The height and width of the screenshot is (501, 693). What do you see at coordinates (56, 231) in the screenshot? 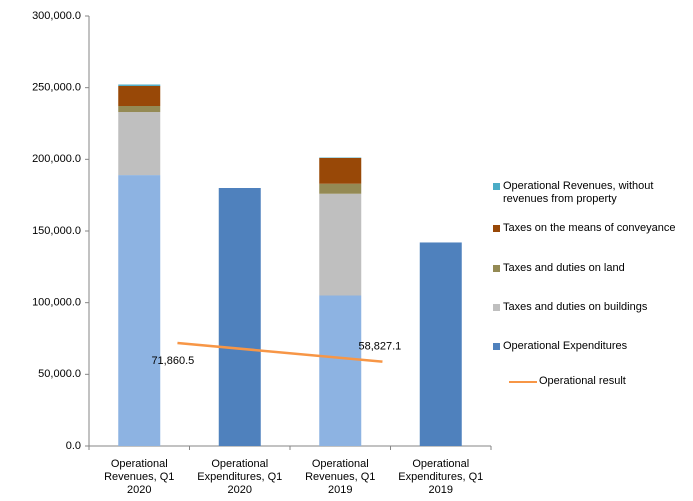
I see `y-tick-label: 150,000.0` at bounding box center [56, 231].